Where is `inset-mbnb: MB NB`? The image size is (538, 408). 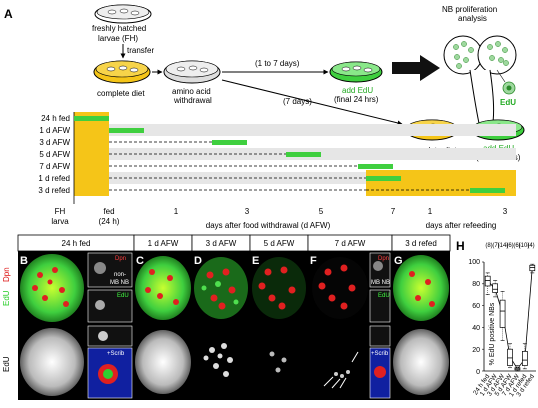
inset-mbnb: MB NB is located at coordinates (119, 283).